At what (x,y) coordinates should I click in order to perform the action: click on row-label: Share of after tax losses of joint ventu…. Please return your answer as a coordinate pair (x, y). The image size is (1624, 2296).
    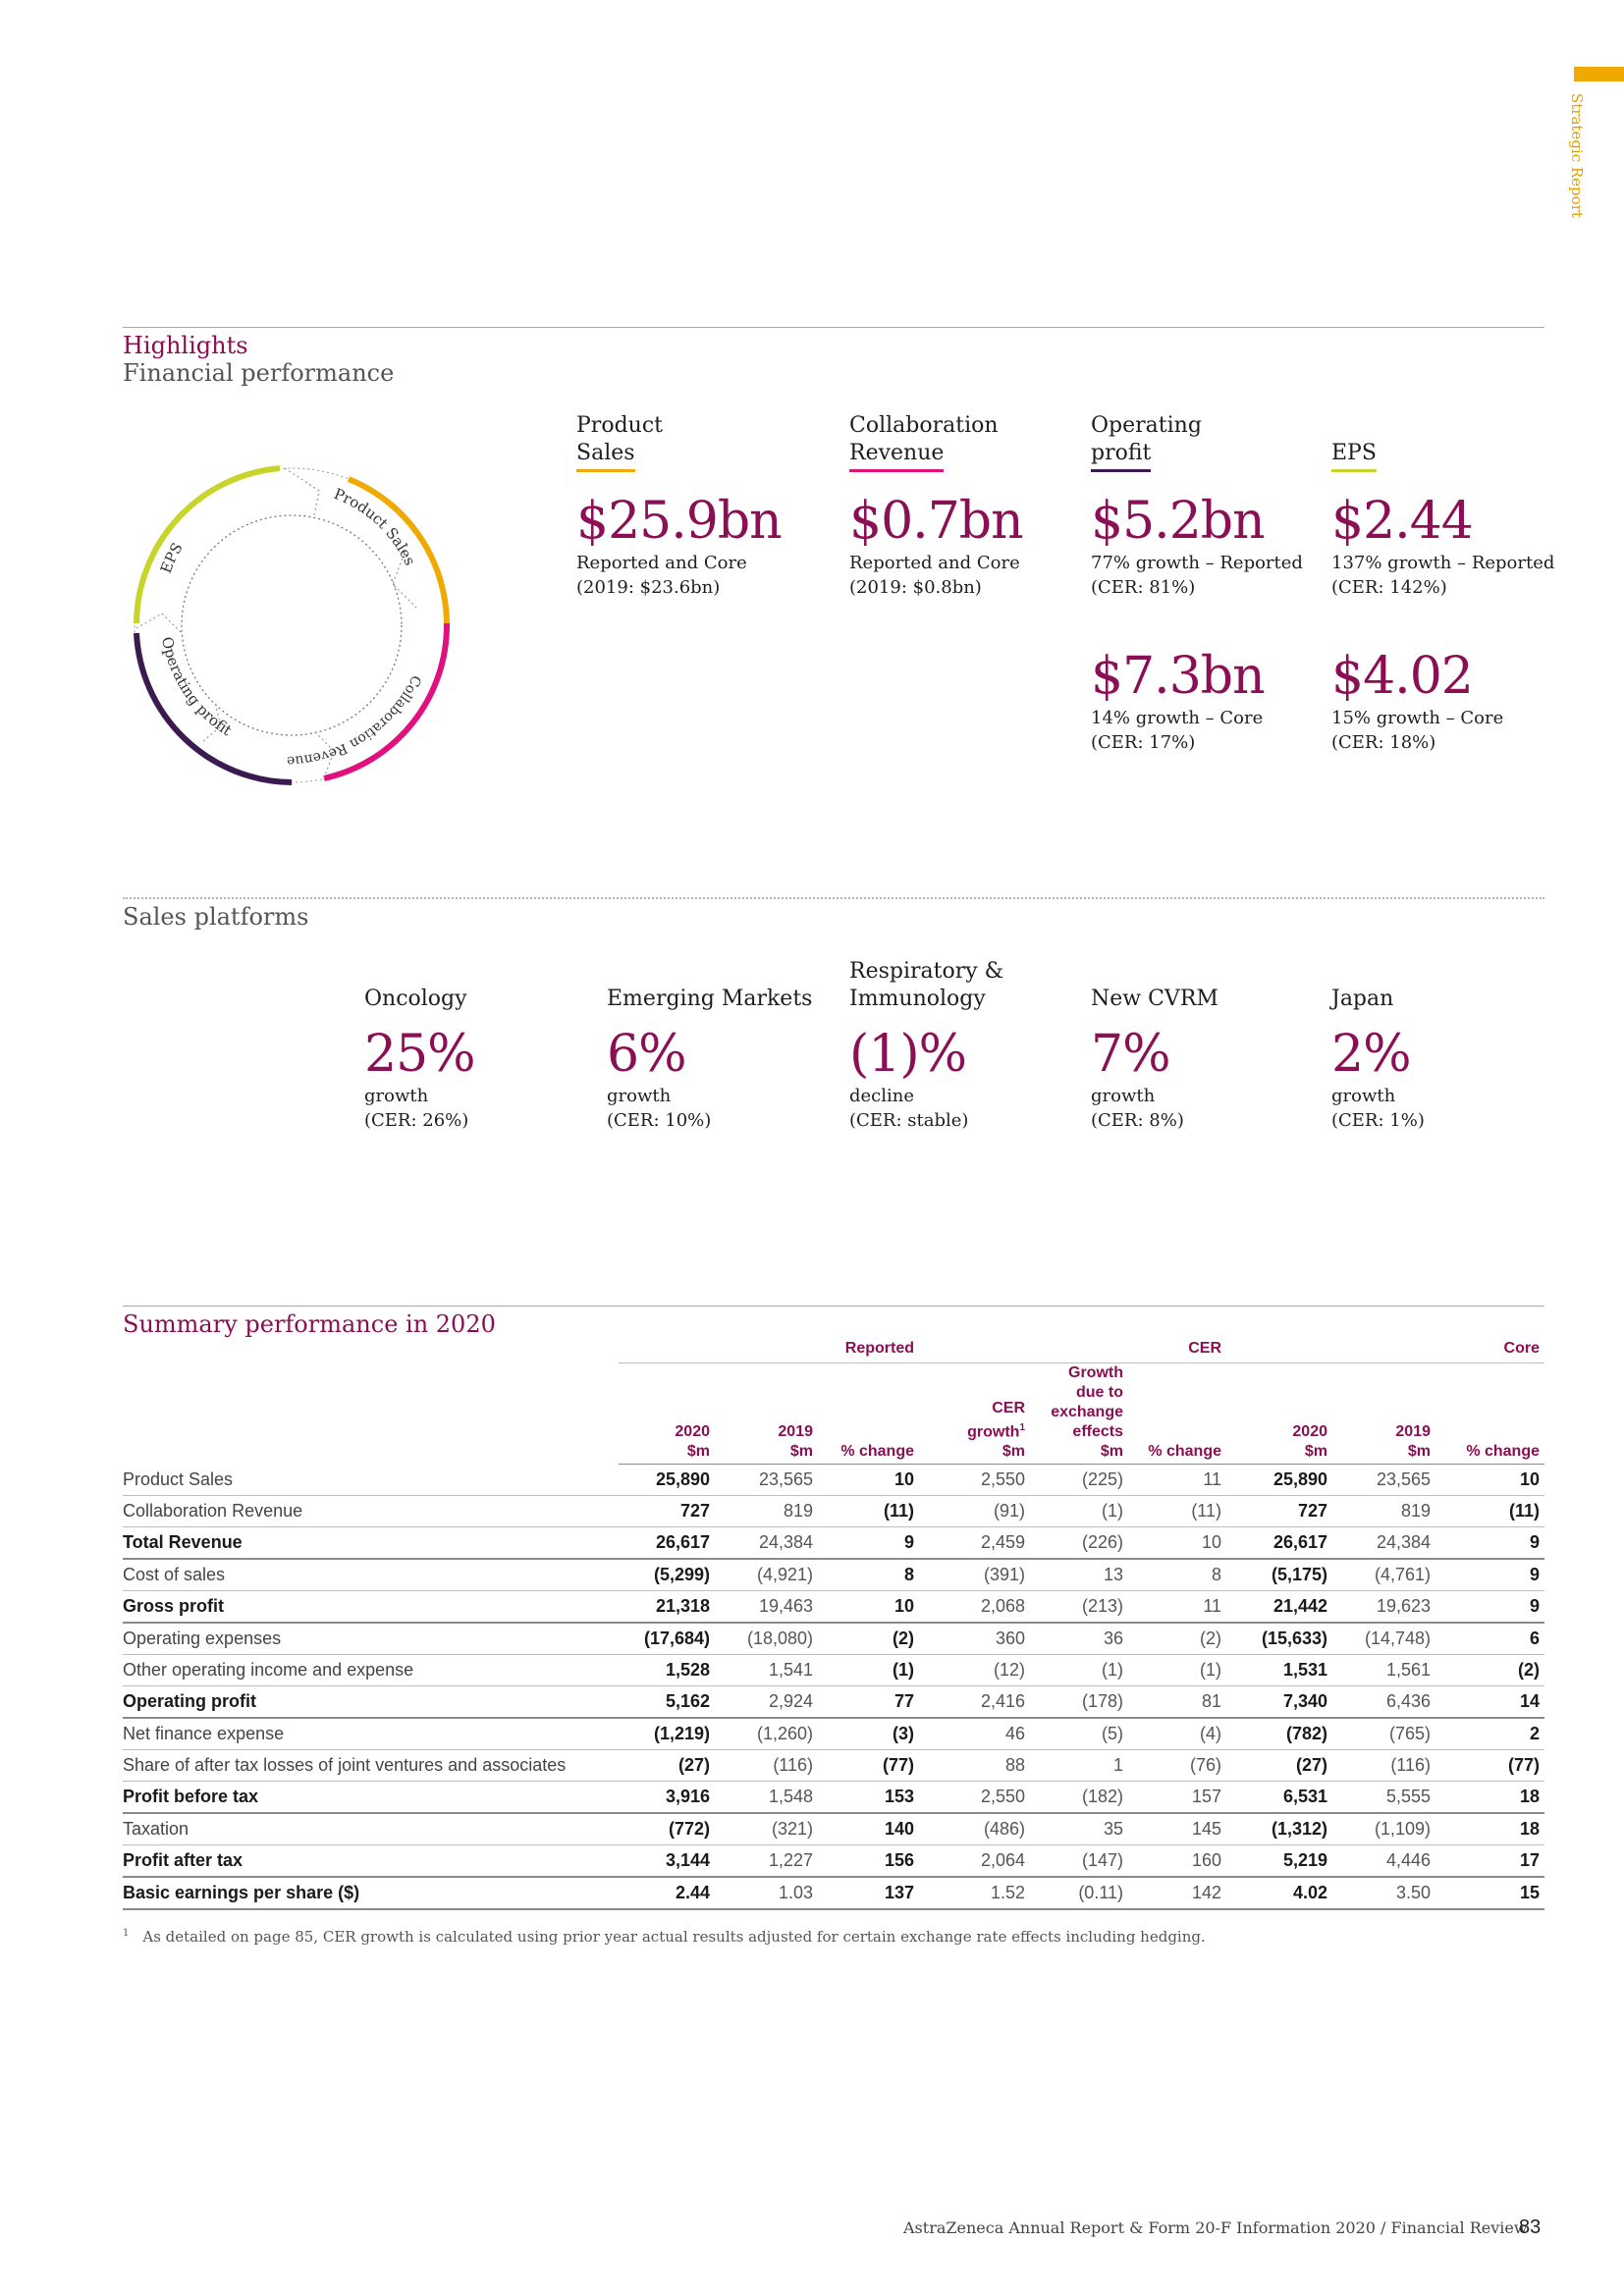
    Looking at the image, I should click on (371, 1765).